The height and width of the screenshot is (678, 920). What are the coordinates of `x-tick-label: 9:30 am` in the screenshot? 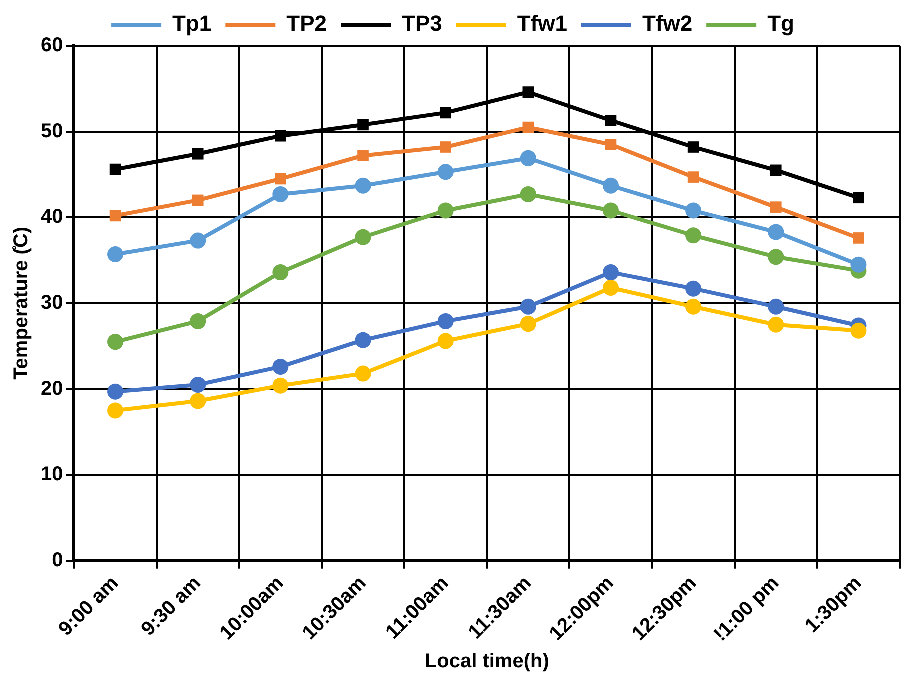 It's located at (171, 606).